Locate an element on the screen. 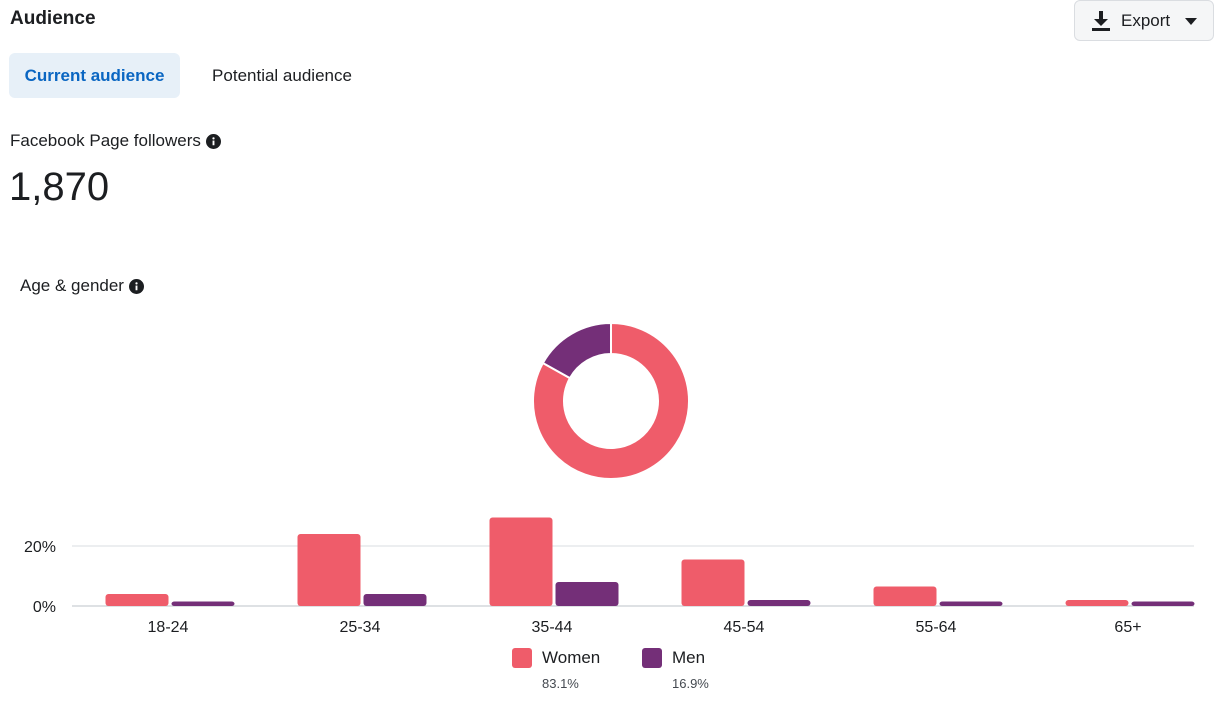 The height and width of the screenshot is (705, 1229). donut-slice-men is located at coordinates (576, 350).